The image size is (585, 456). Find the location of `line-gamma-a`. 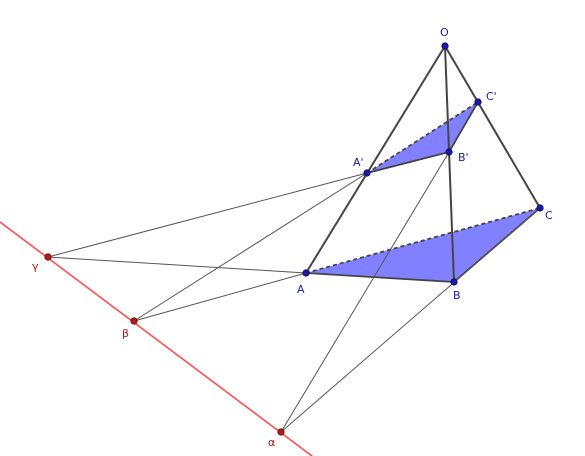

line-gamma-a is located at coordinates (177, 265).